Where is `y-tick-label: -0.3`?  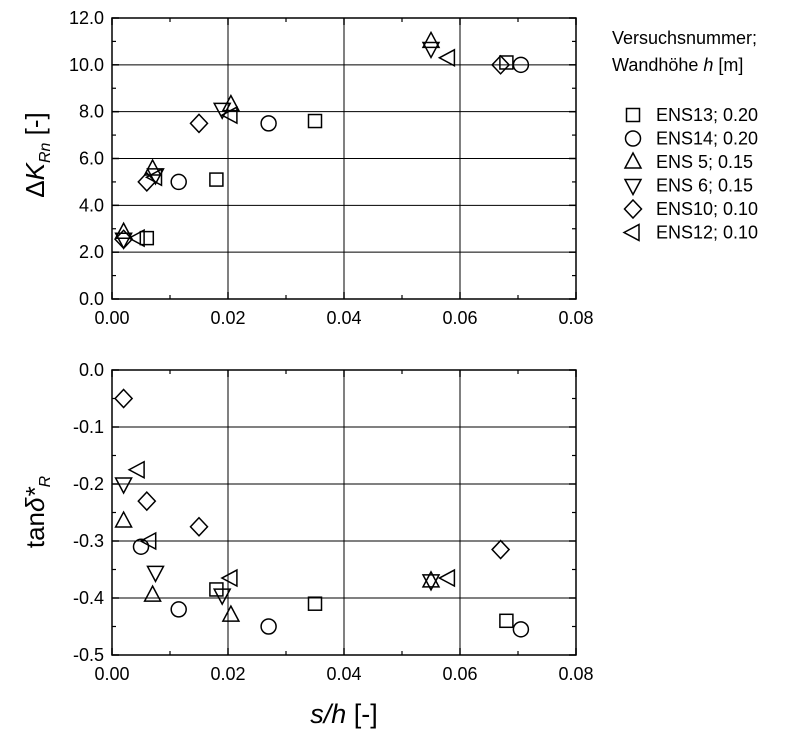
y-tick-label: -0.3 is located at coordinates (88, 541).